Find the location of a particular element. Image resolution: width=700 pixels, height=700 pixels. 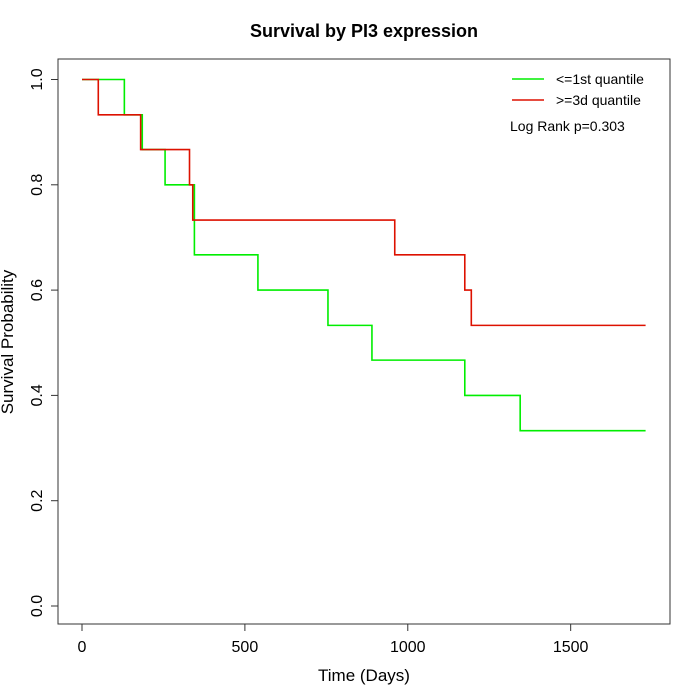

y-tick-label: 1.0 is located at coordinates (37, 79).